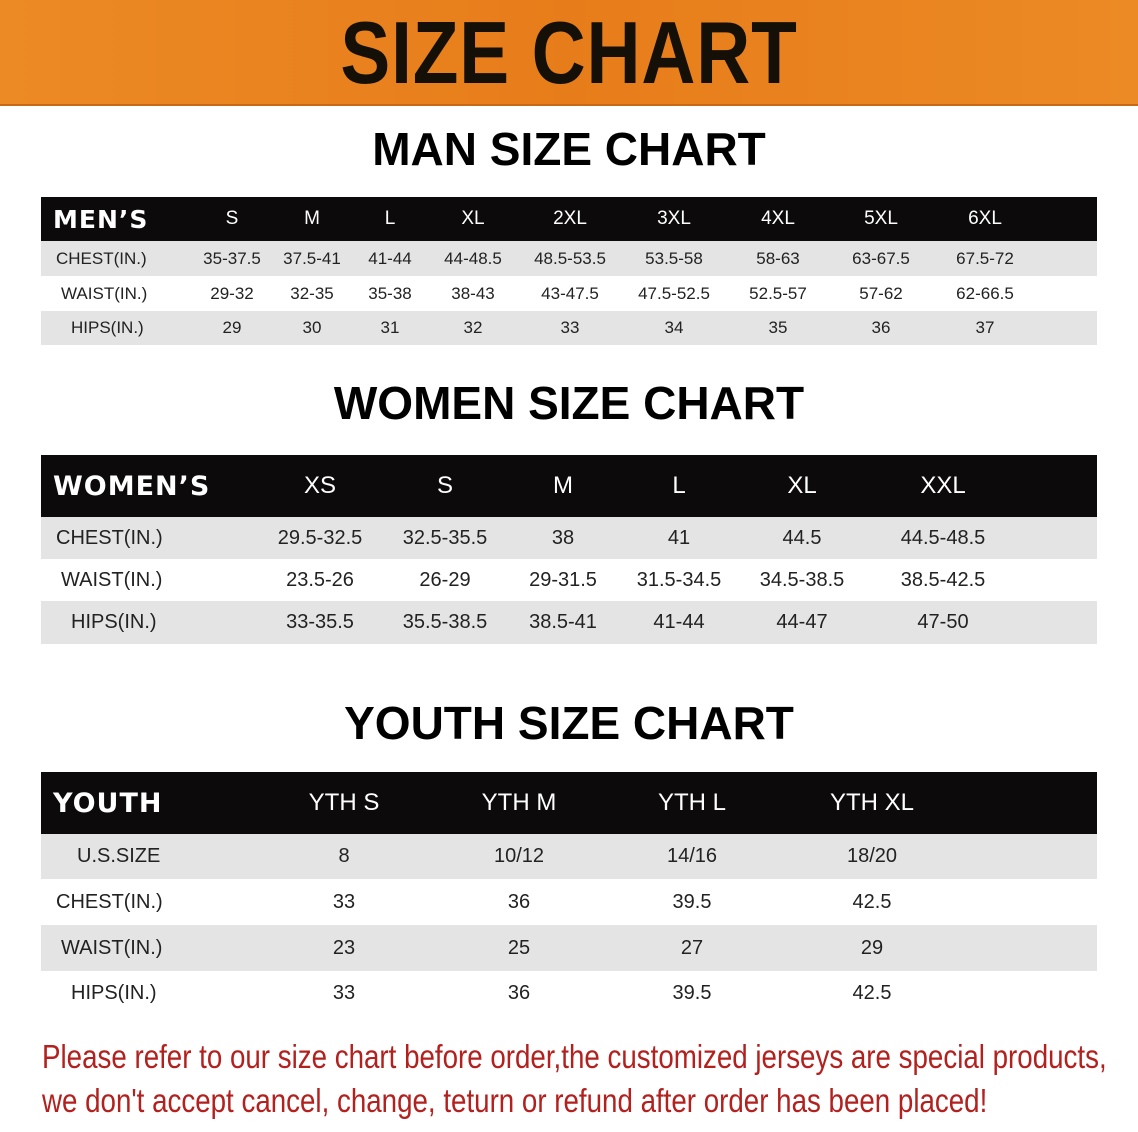 The height and width of the screenshot is (1132, 1138). I want to click on table-cell: 25, so click(519, 947).